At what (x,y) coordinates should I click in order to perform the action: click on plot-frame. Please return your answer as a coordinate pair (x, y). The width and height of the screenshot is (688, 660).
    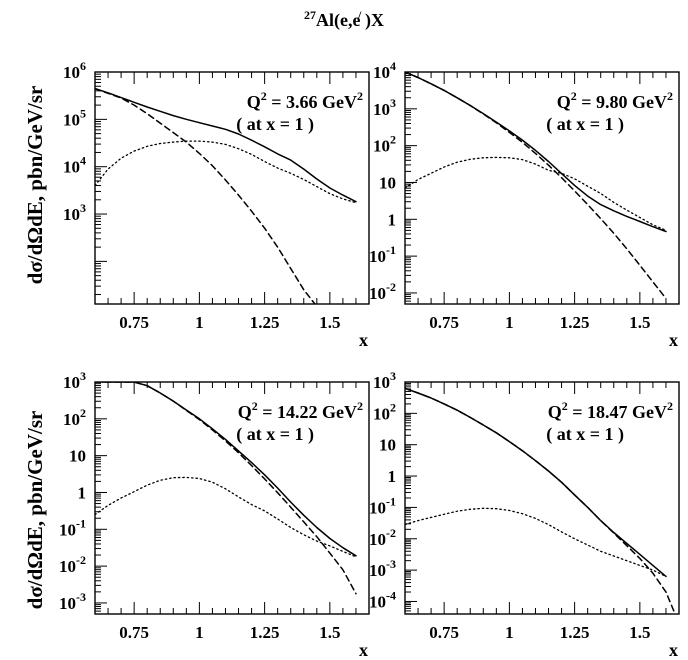
    Looking at the image, I should click on (232, 188).